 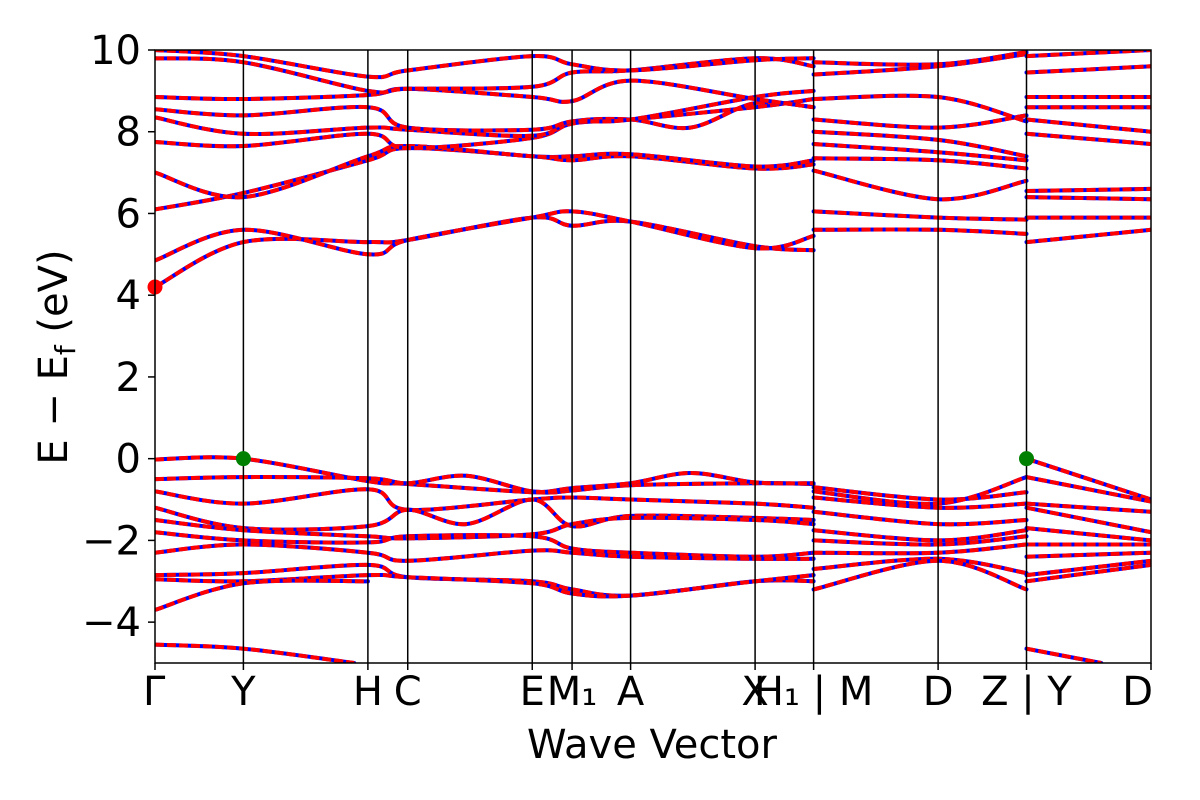 What do you see at coordinates (54, 297) in the screenshot?
I see `y-axis-label-unit: (eV)` at bounding box center [54, 297].